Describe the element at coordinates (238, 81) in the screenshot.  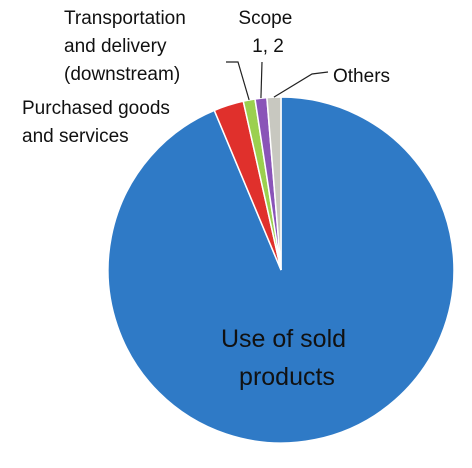
I see `leader-line-transportation` at that location.